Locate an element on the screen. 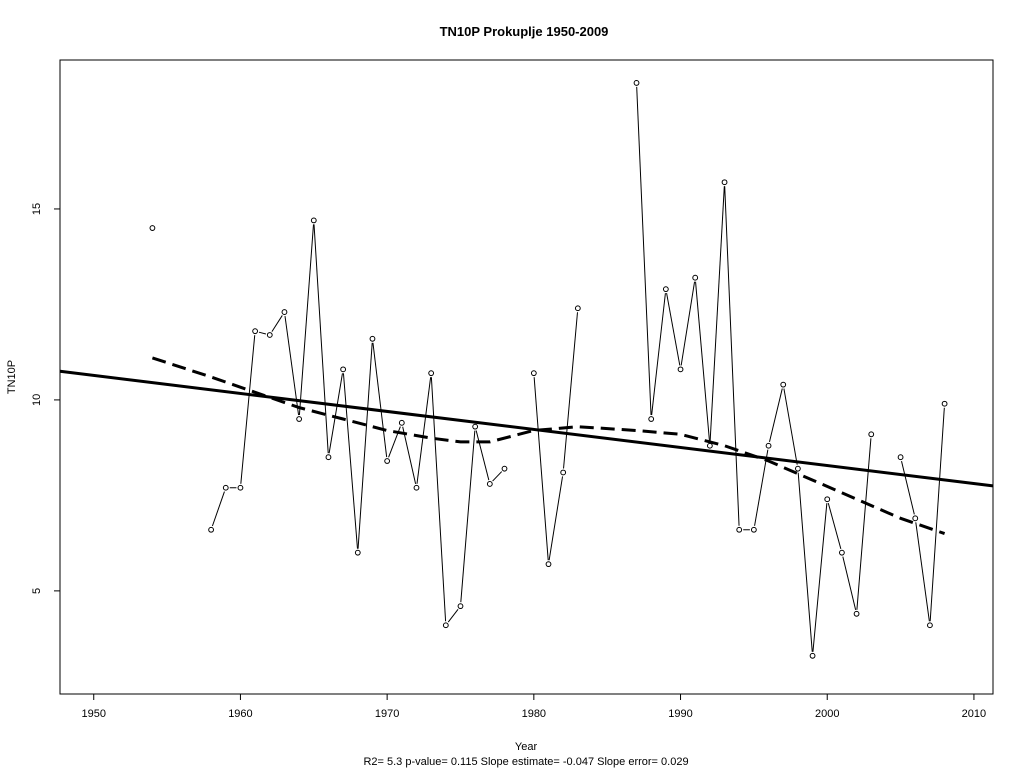 The width and height of the screenshot is (1024, 768). y-tick-label: 5 is located at coordinates (37, 591).